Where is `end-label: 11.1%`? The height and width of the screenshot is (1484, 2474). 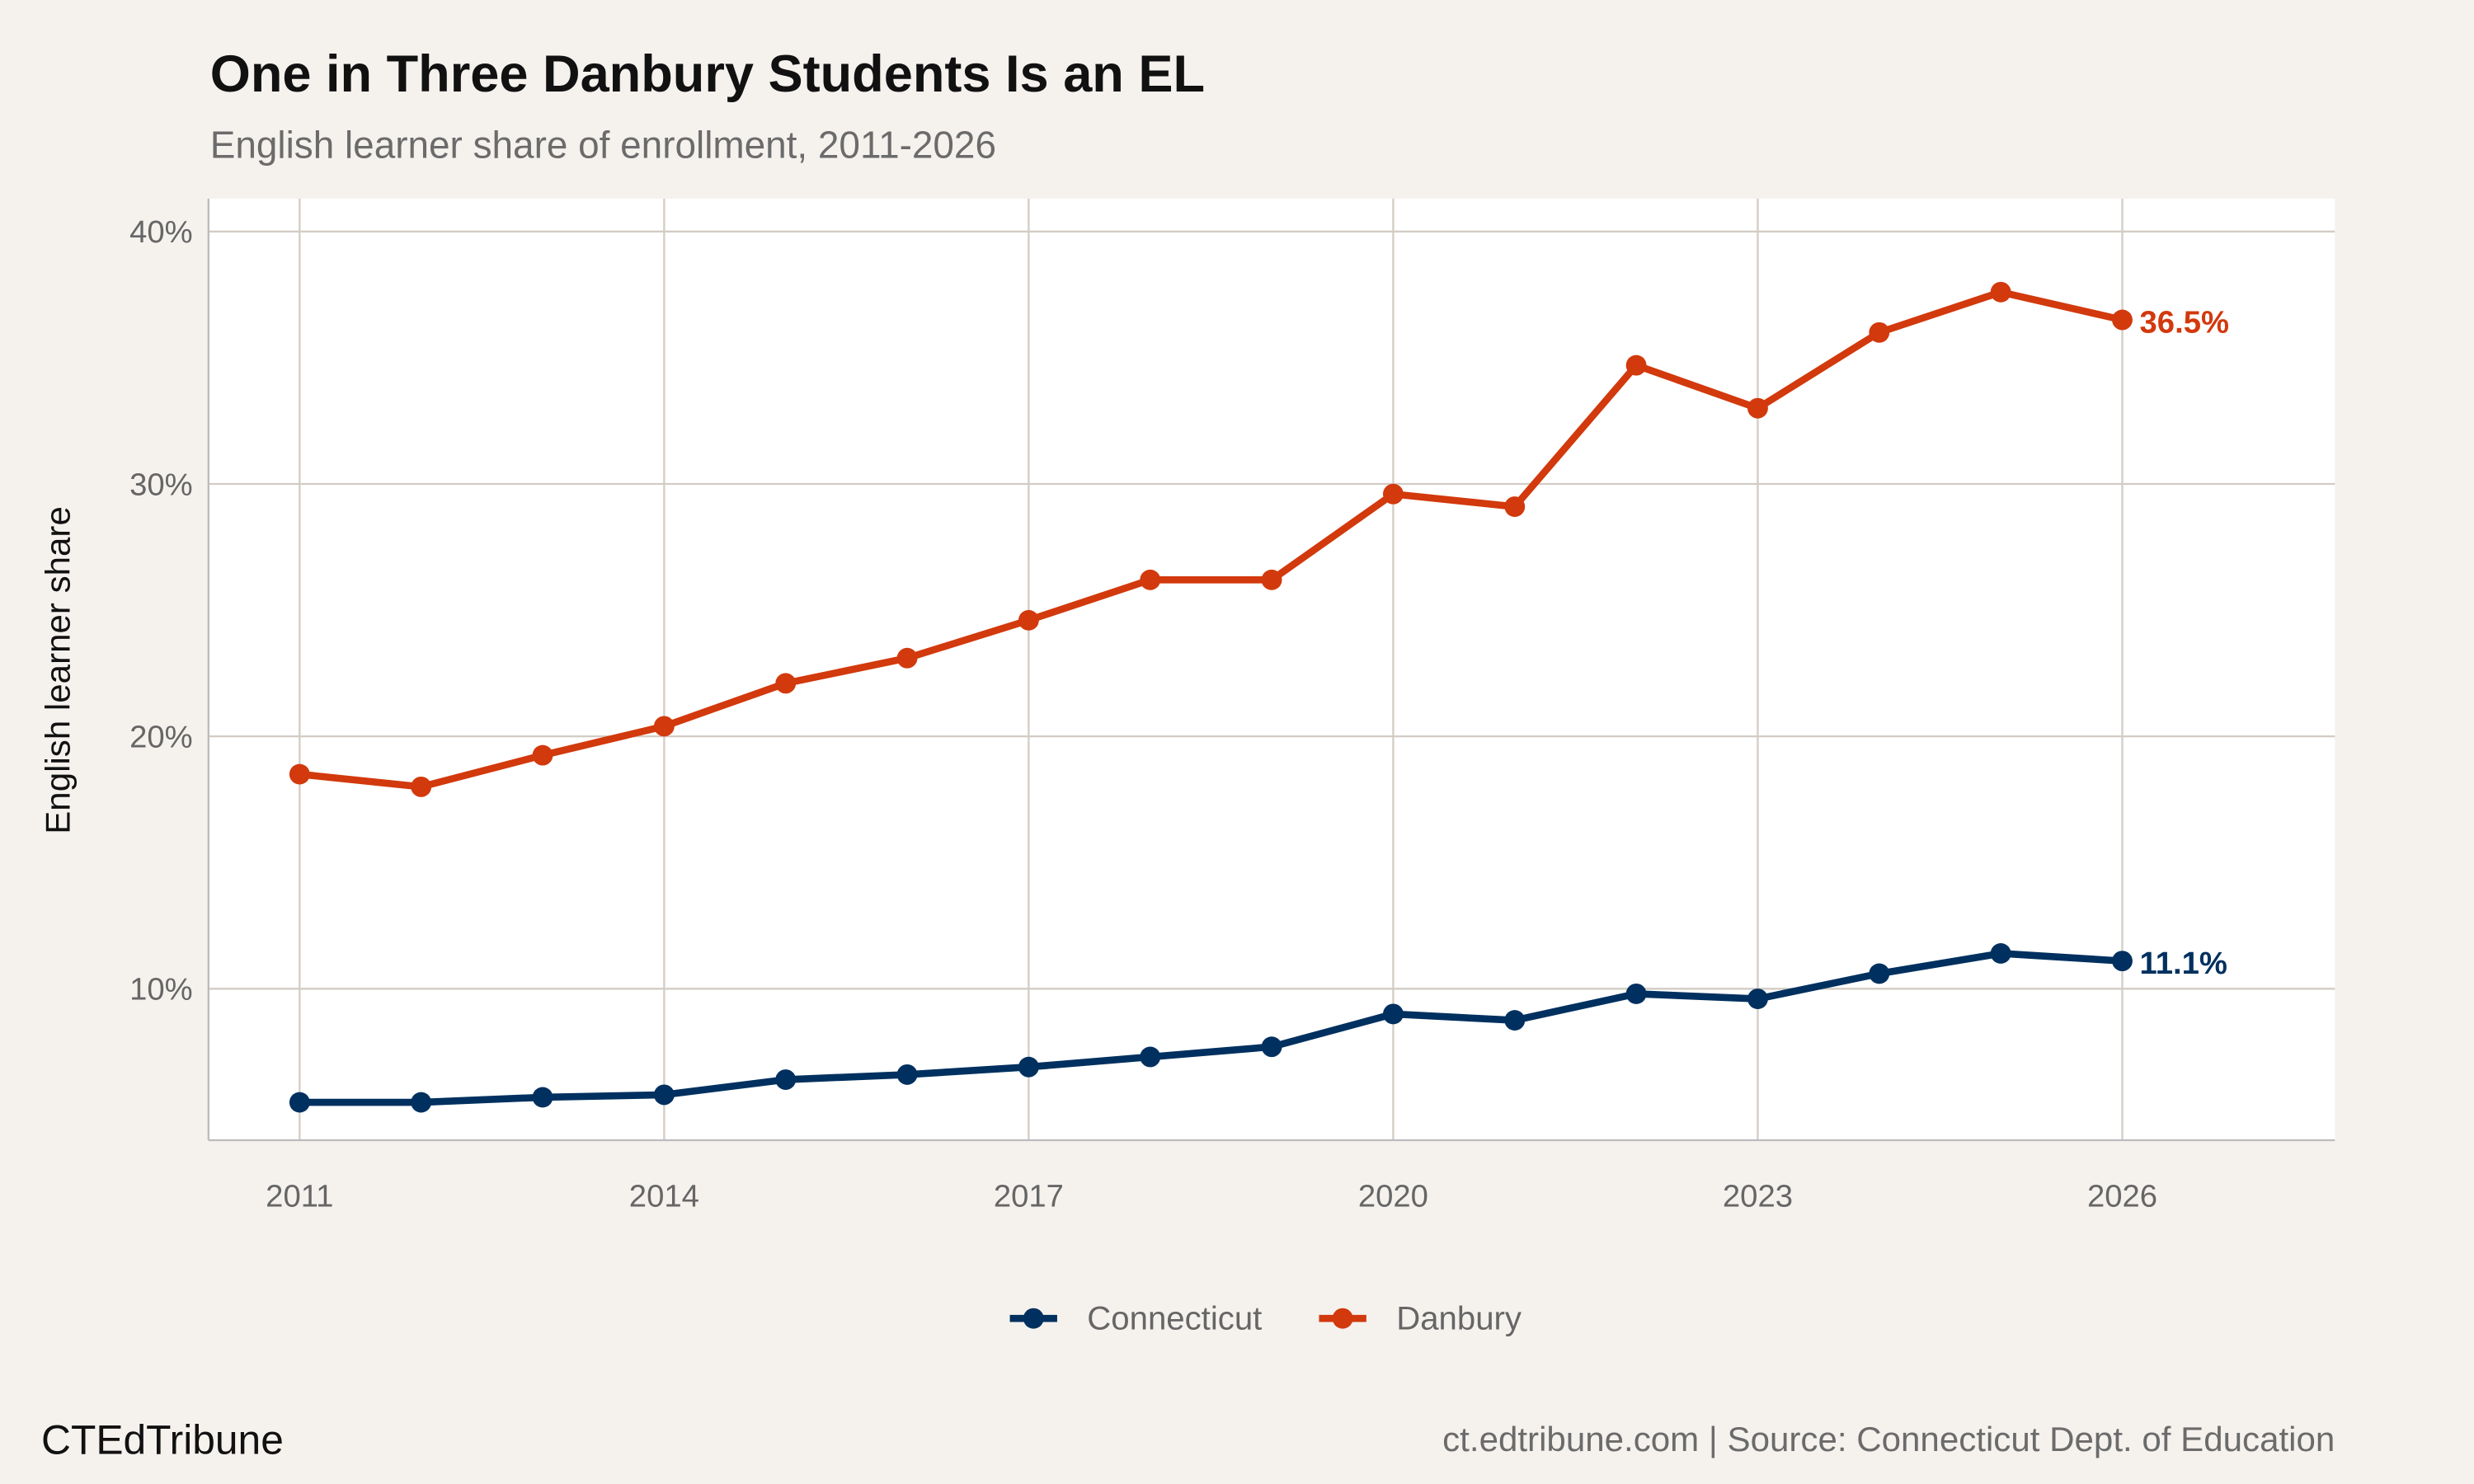
end-label: 11.1% is located at coordinates (2183, 963).